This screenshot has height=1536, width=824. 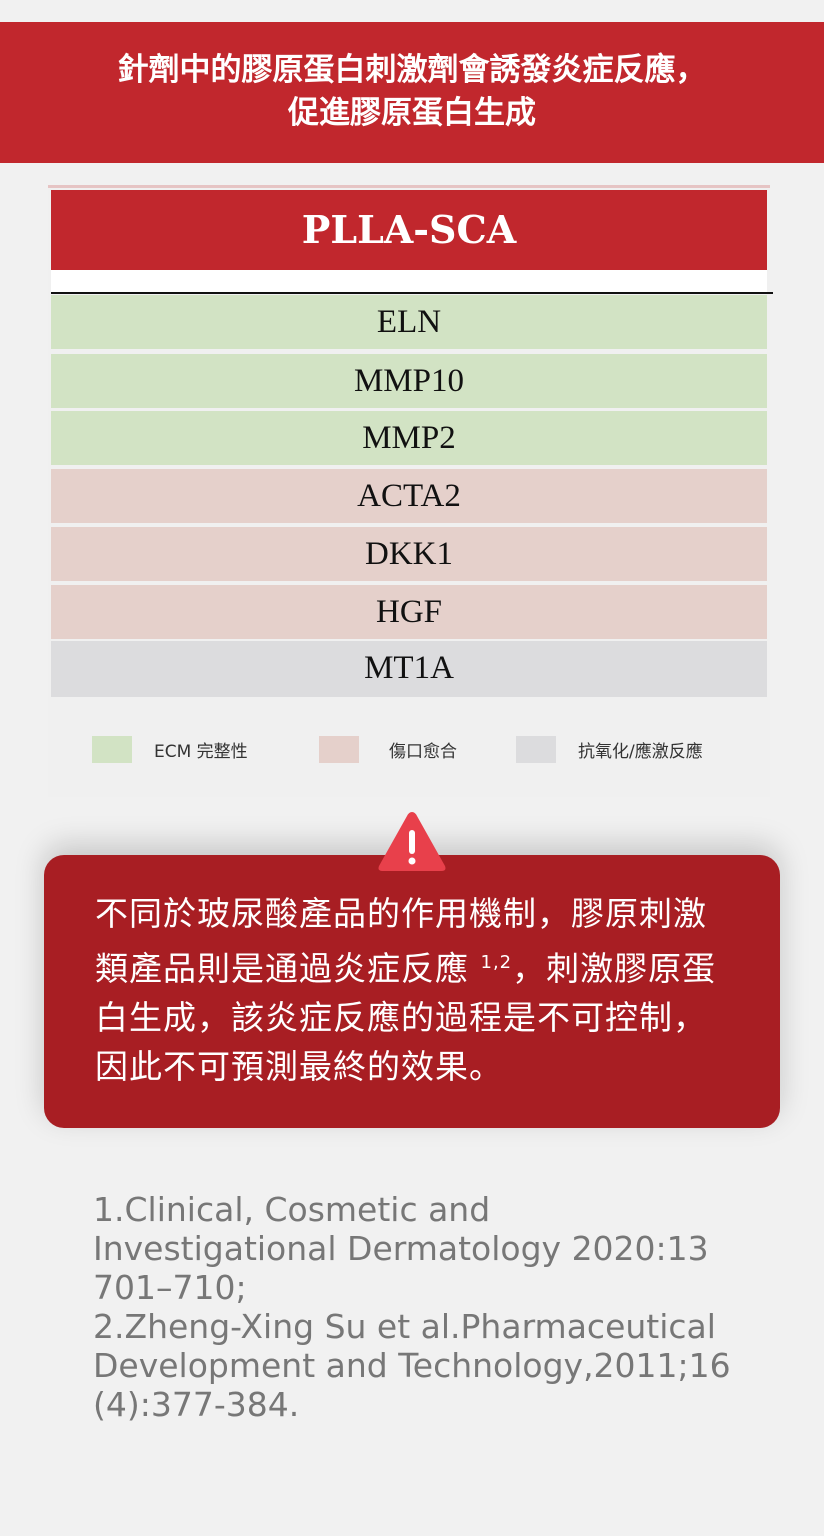 What do you see at coordinates (640, 751) in the screenshot?
I see `legend-label: 抗氧化/應激反應` at bounding box center [640, 751].